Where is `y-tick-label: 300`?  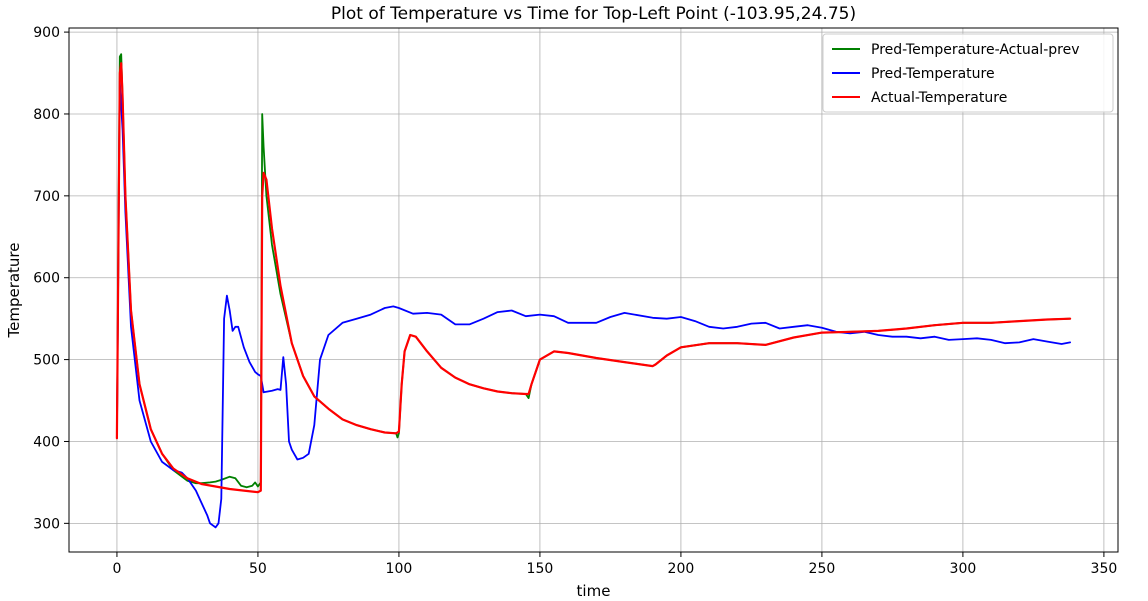
y-tick-label: 300 is located at coordinates (46, 524).